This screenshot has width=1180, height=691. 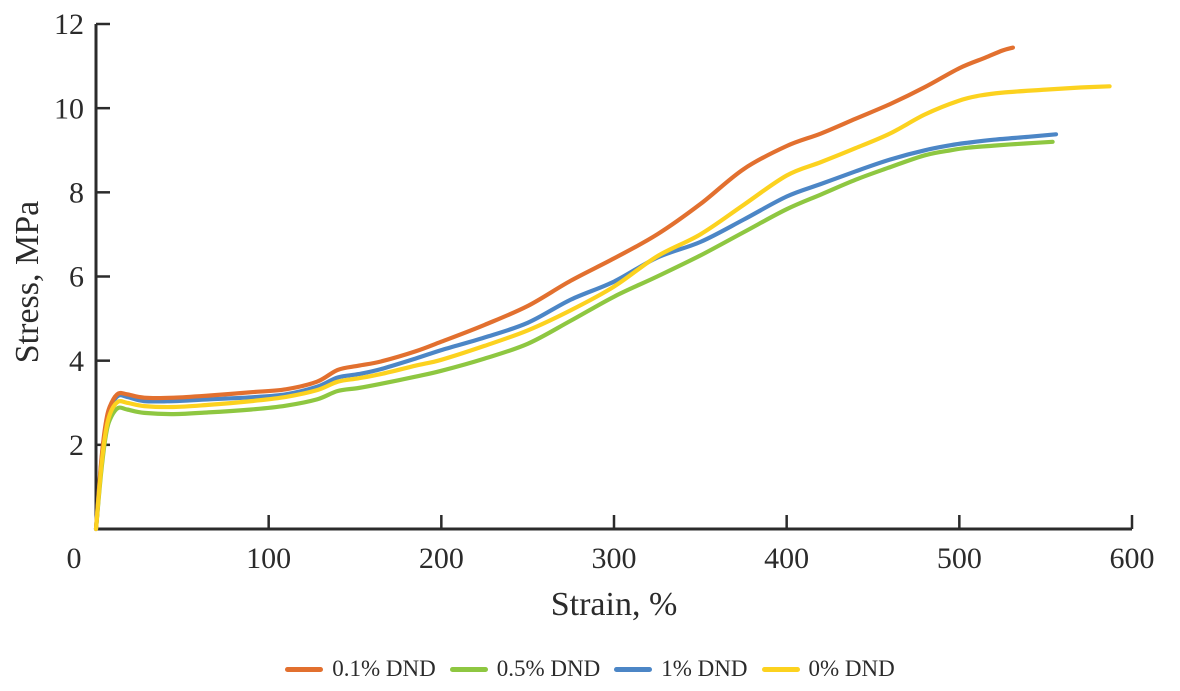 I want to click on y-tick-label: 10, so click(x=69, y=108).